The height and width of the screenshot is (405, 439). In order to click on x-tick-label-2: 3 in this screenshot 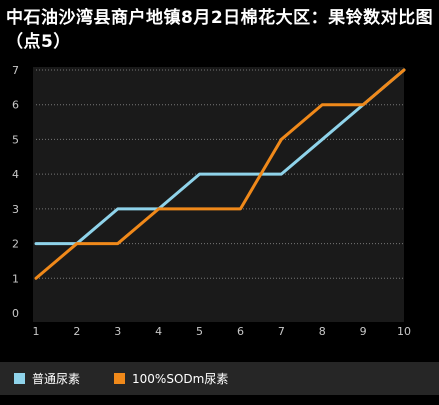, I will do `click(117, 331)`.